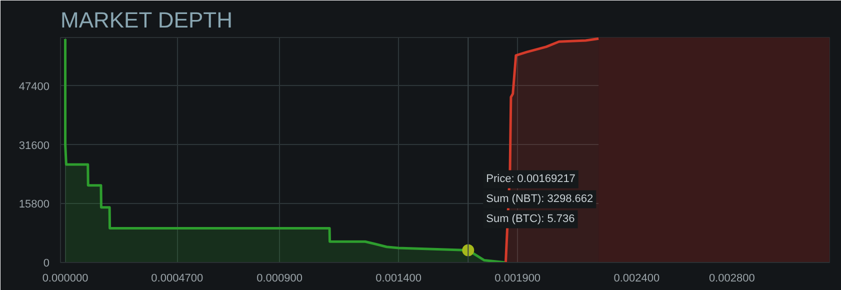 The width and height of the screenshot is (841, 290). Describe the element at coordinates (34, 146) in the screenshot. I see `y-tick-label: 31600` at that location.